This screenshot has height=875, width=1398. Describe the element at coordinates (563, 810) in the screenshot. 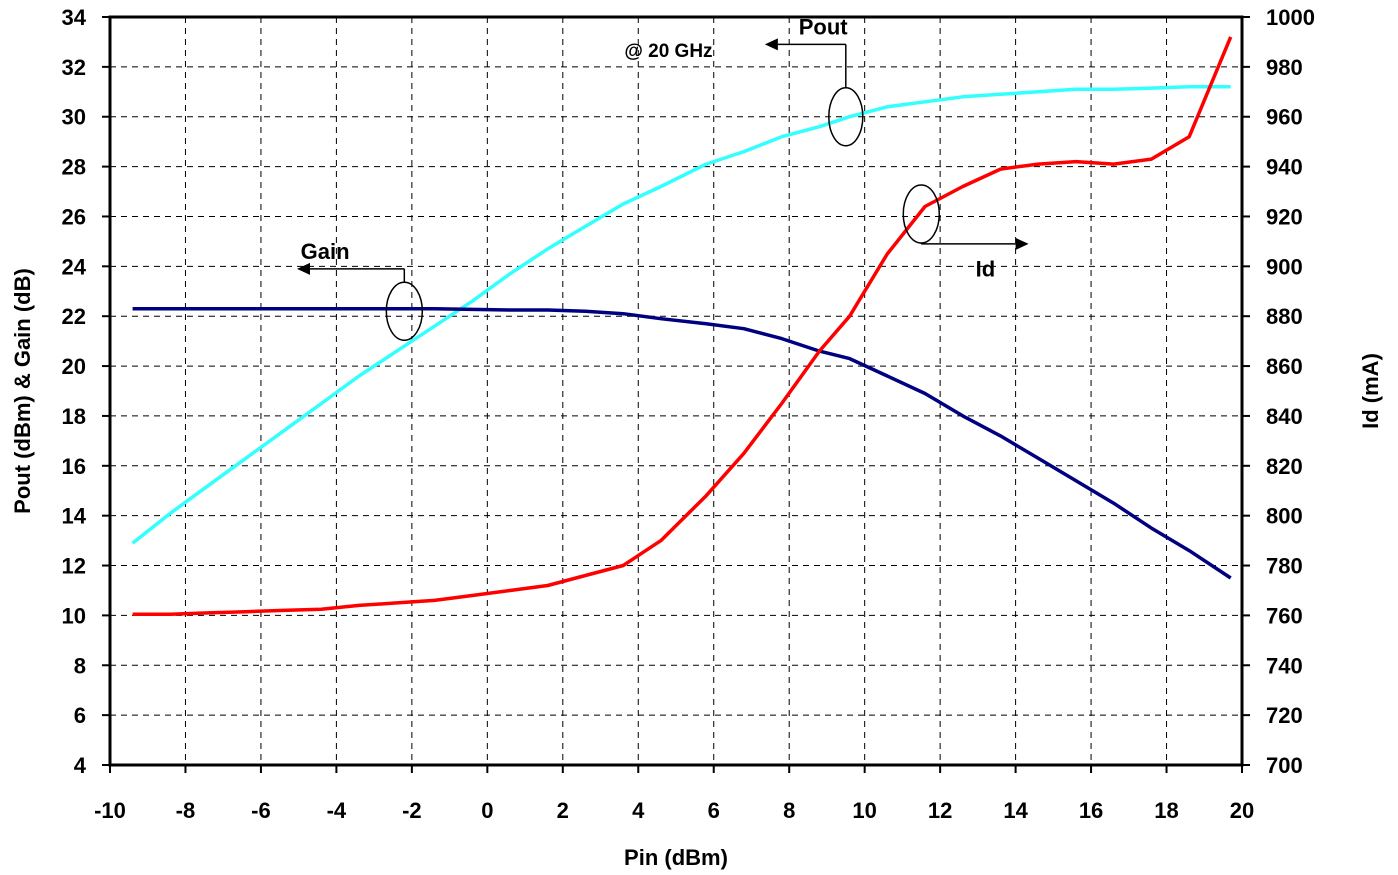

I see `x-tick-label: 2` at that location.